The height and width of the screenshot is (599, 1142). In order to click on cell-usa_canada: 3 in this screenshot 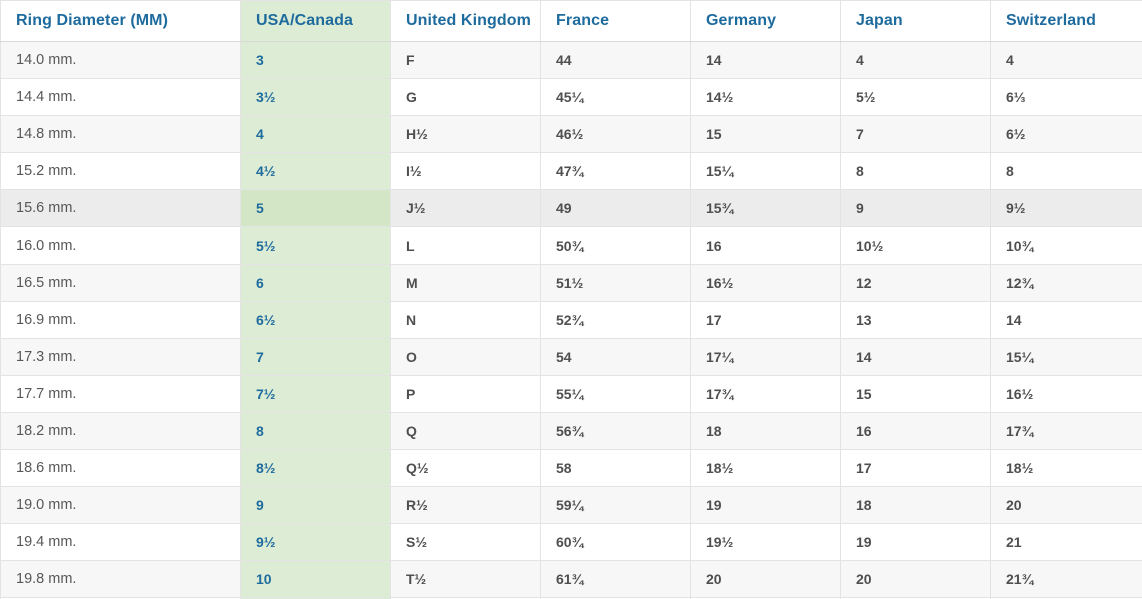, I will do `click(315, 60)`.